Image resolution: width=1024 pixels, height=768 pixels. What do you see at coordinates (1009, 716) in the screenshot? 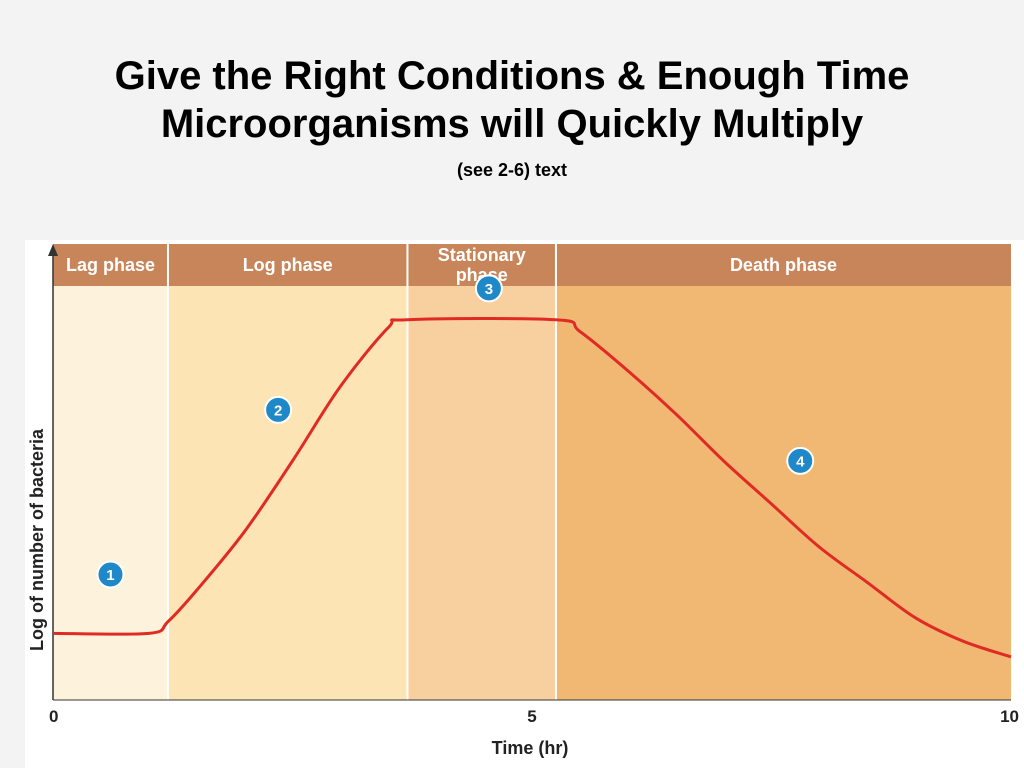
I see `x-tick-label-10: 10` at bounding box center [1009, 716].